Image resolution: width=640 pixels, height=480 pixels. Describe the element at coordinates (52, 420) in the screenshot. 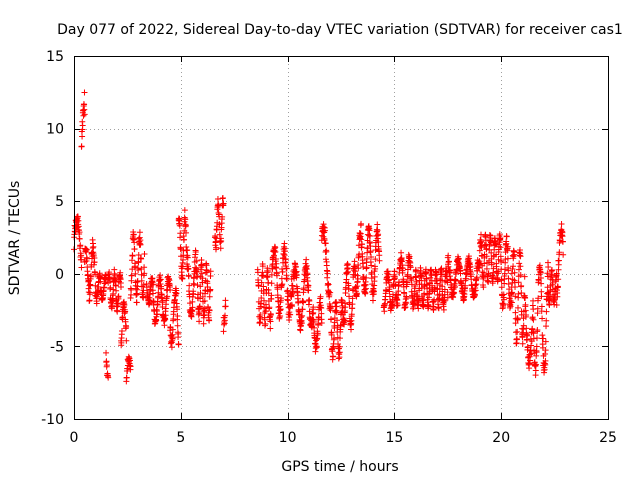

I see `y-tick-label: -10` at that location.